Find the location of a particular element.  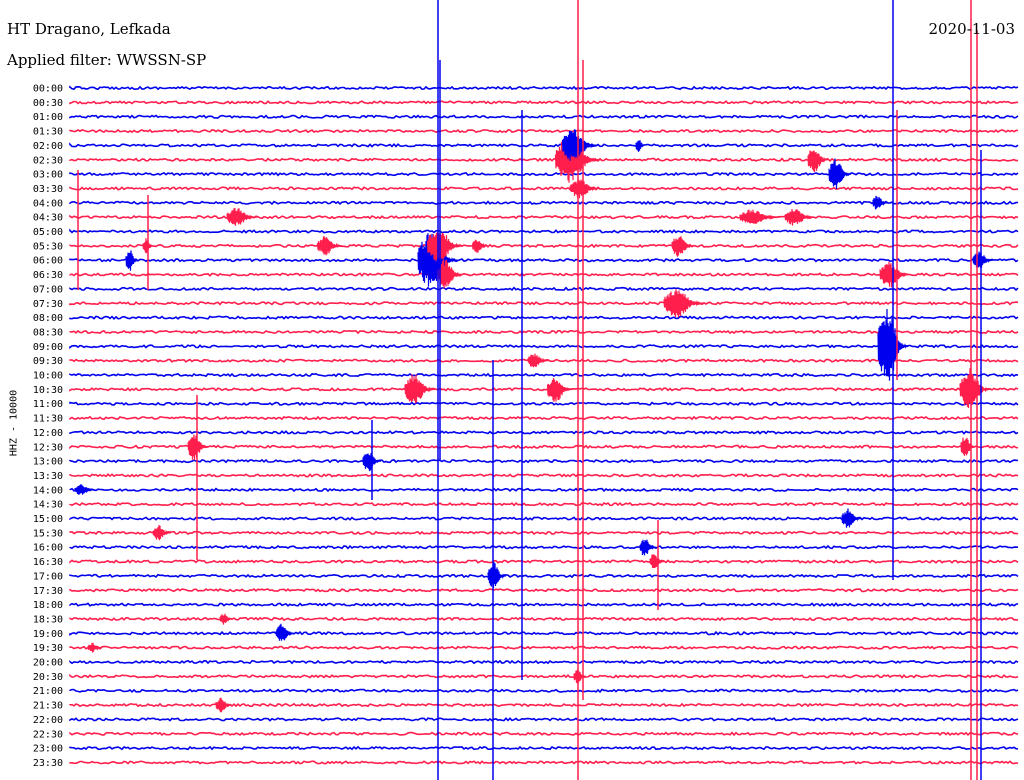

row-time-label: 16:30 is located at coordinates (48, 562).